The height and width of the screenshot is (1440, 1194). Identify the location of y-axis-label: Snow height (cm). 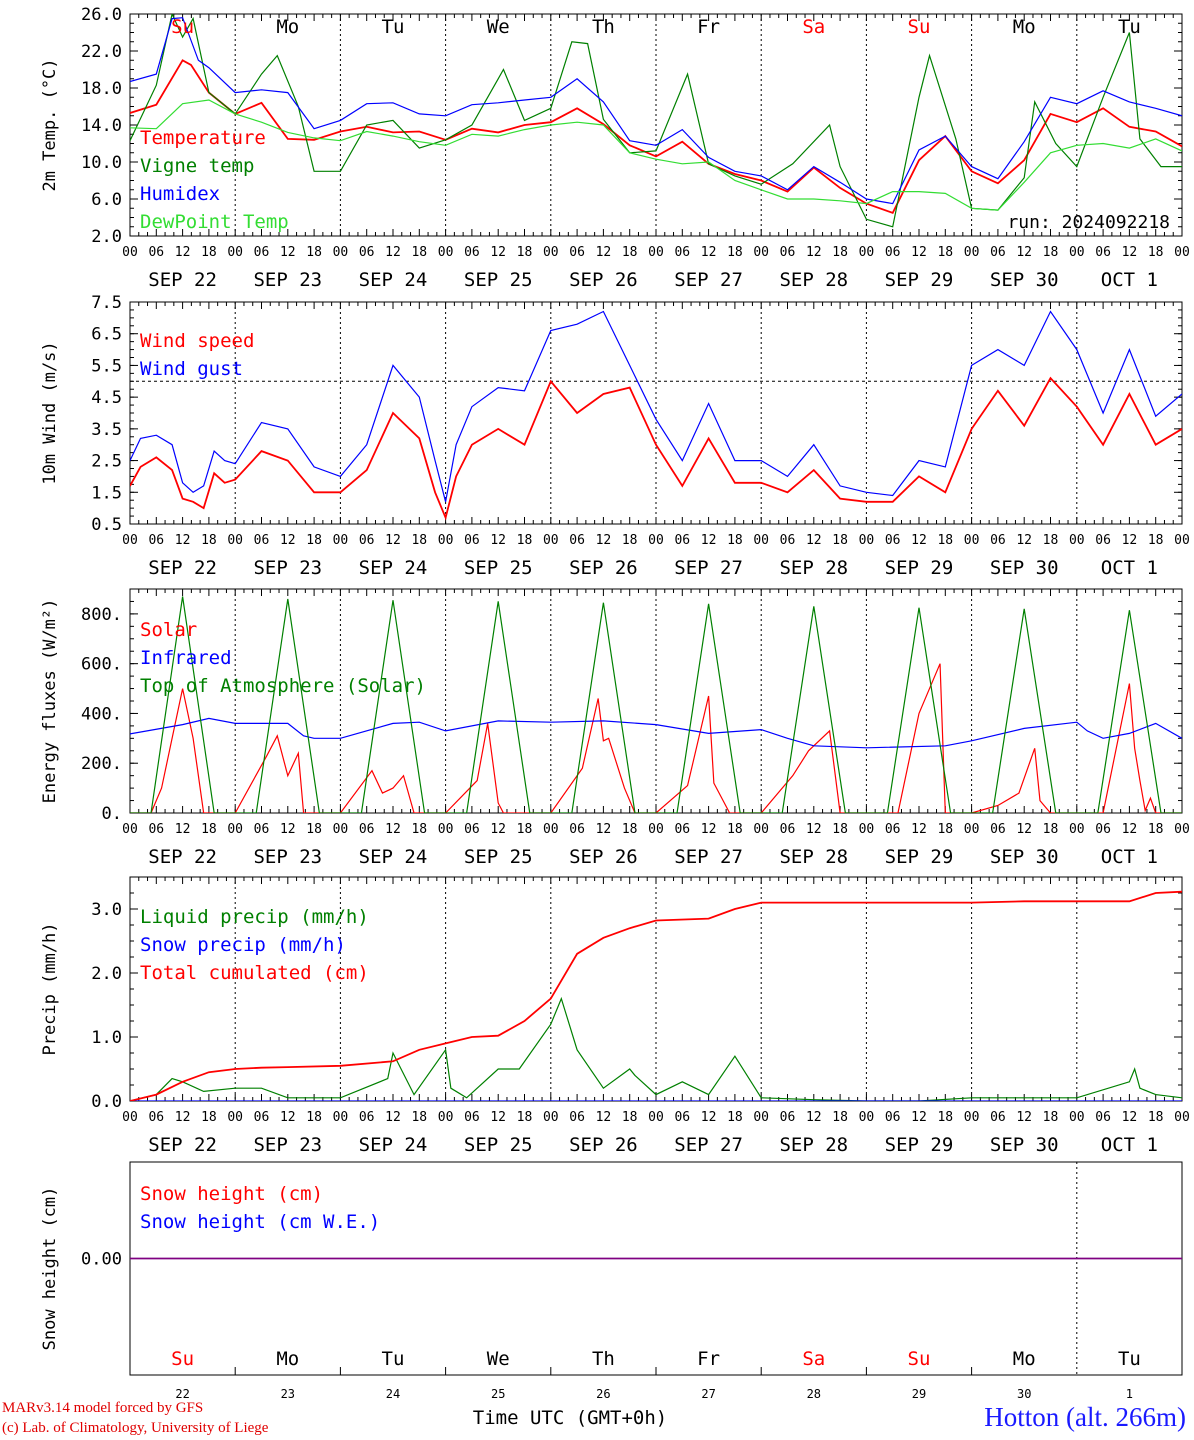
(50, 1269).